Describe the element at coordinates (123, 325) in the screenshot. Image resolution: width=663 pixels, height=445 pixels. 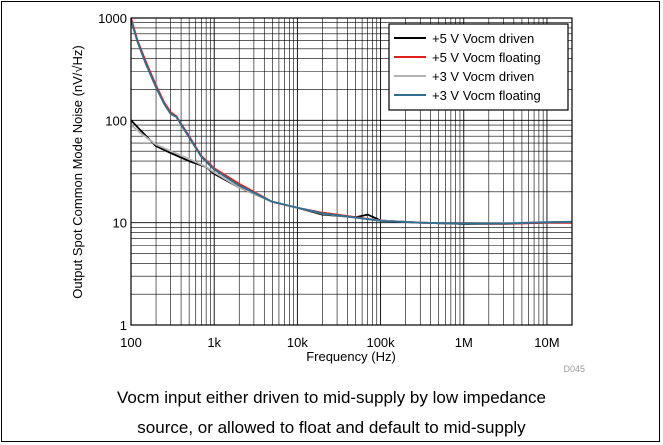
I see `y-tick-label: 1` at that location.